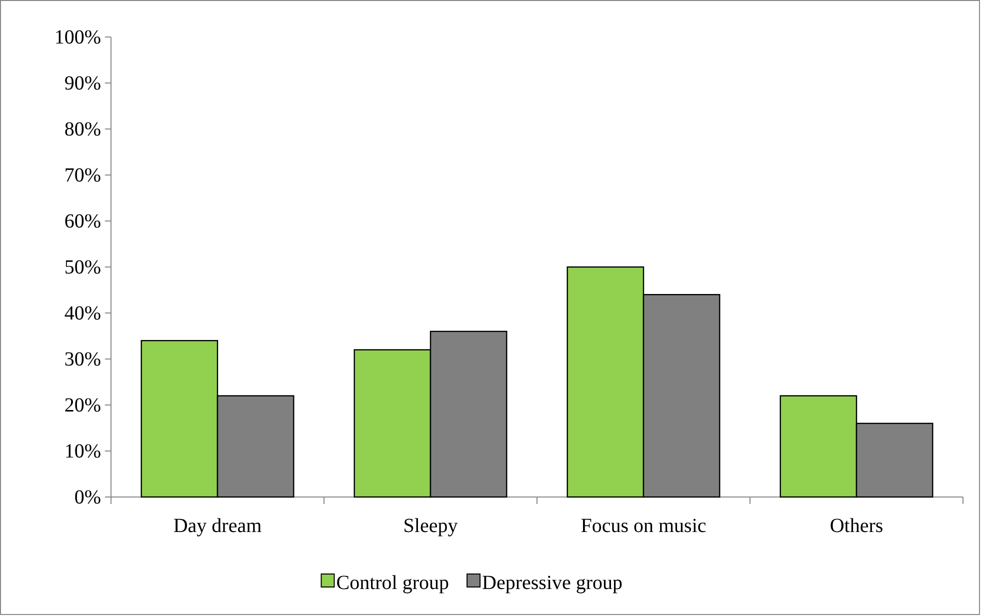  Describe the element at coordinates (643, 526) in the screenshot. I see `x-tick-label: Focus on music` at that location.